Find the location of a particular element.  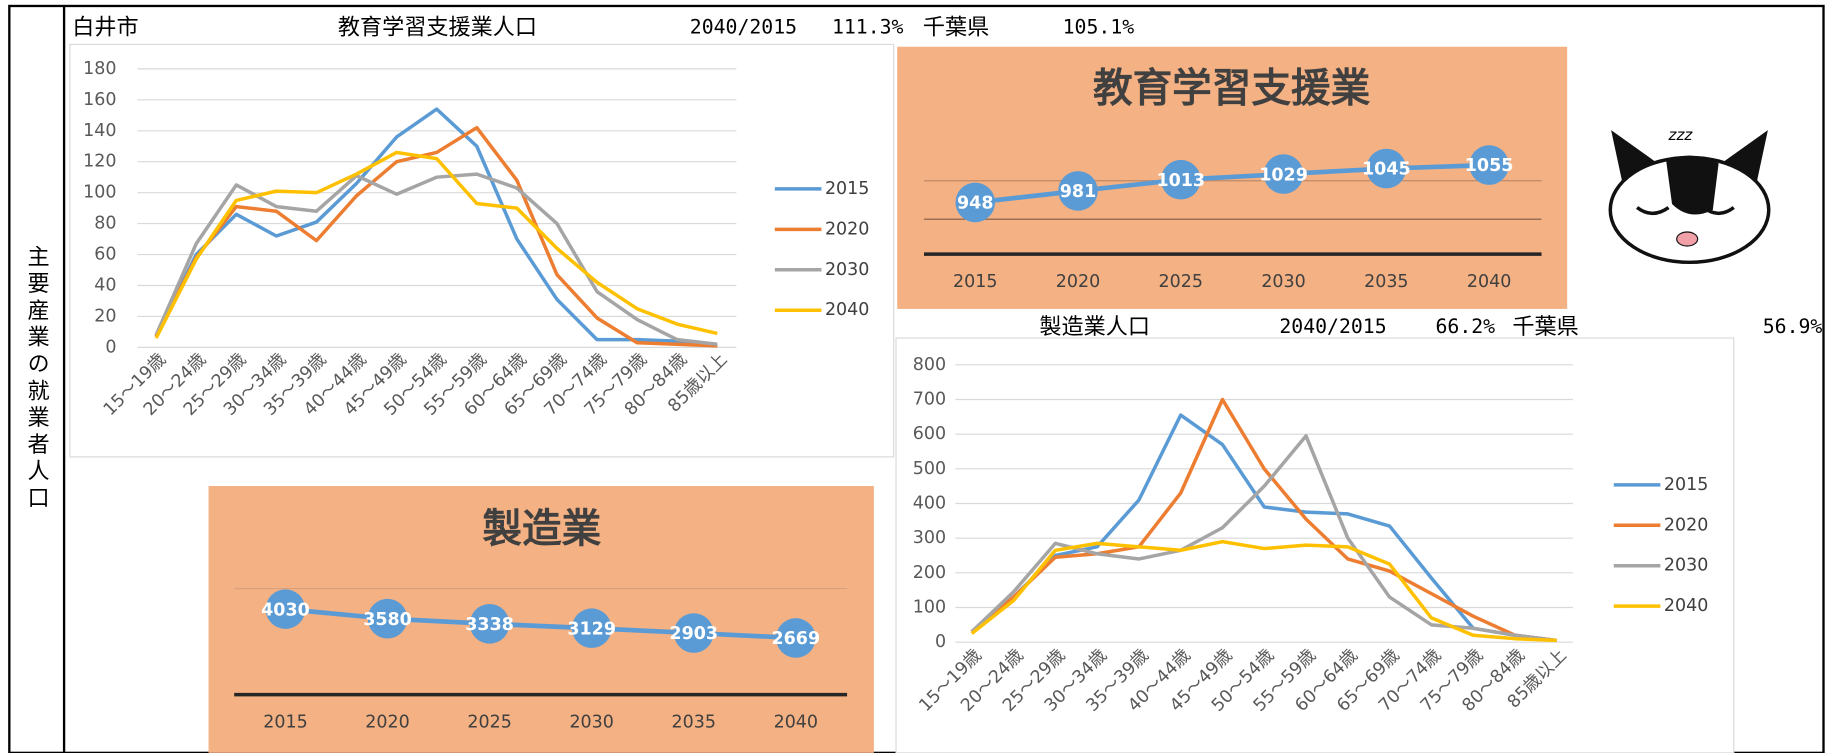

data-label: 4030 is located at coordinates (285, 610).